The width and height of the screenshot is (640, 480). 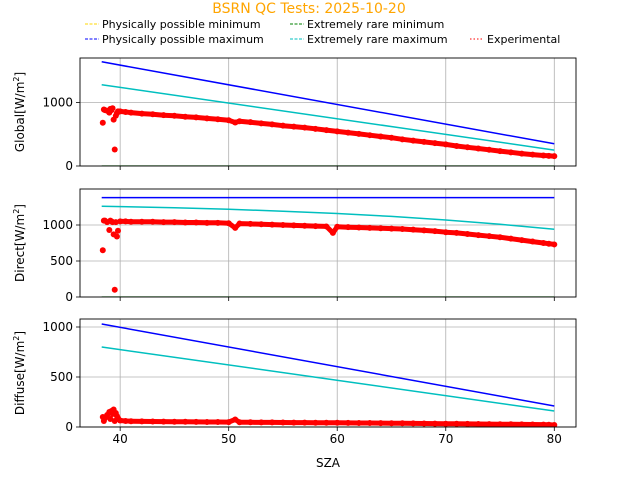 What do you see at coordinates (309, 9) in the screenshot?
I see `chart-title: BSRN QC Tests: 2025-10-20` at bounding box center [309, 9].